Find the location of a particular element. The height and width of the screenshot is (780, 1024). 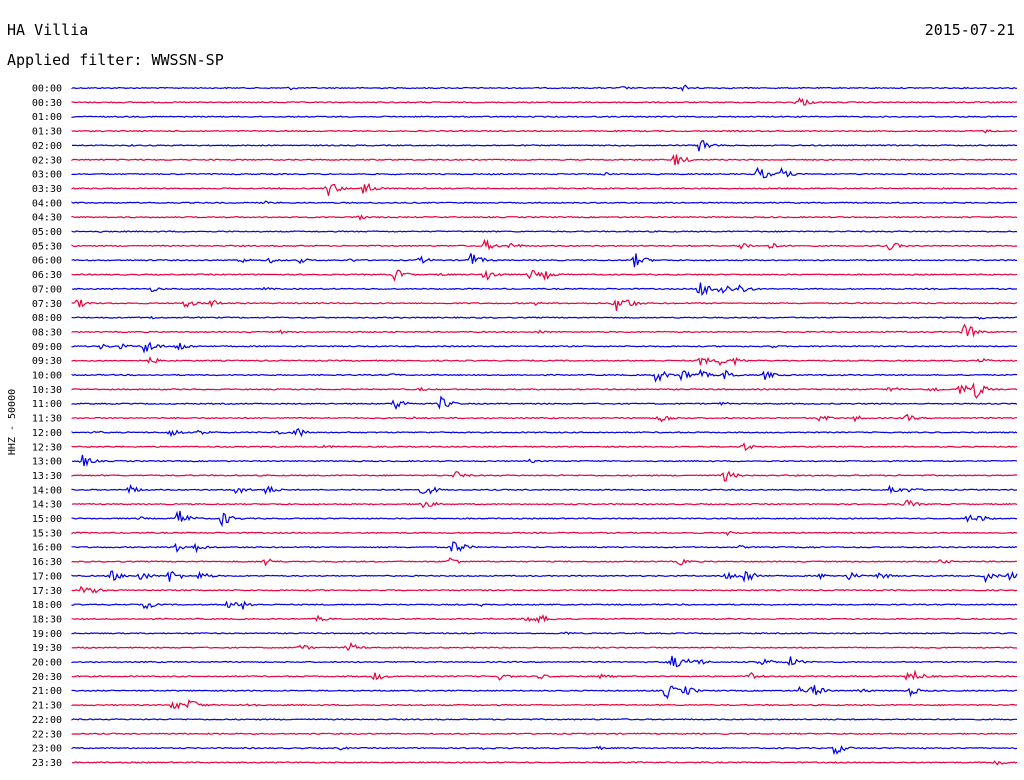

row-time-label: 00:00 is located at coordinates (47, 89).